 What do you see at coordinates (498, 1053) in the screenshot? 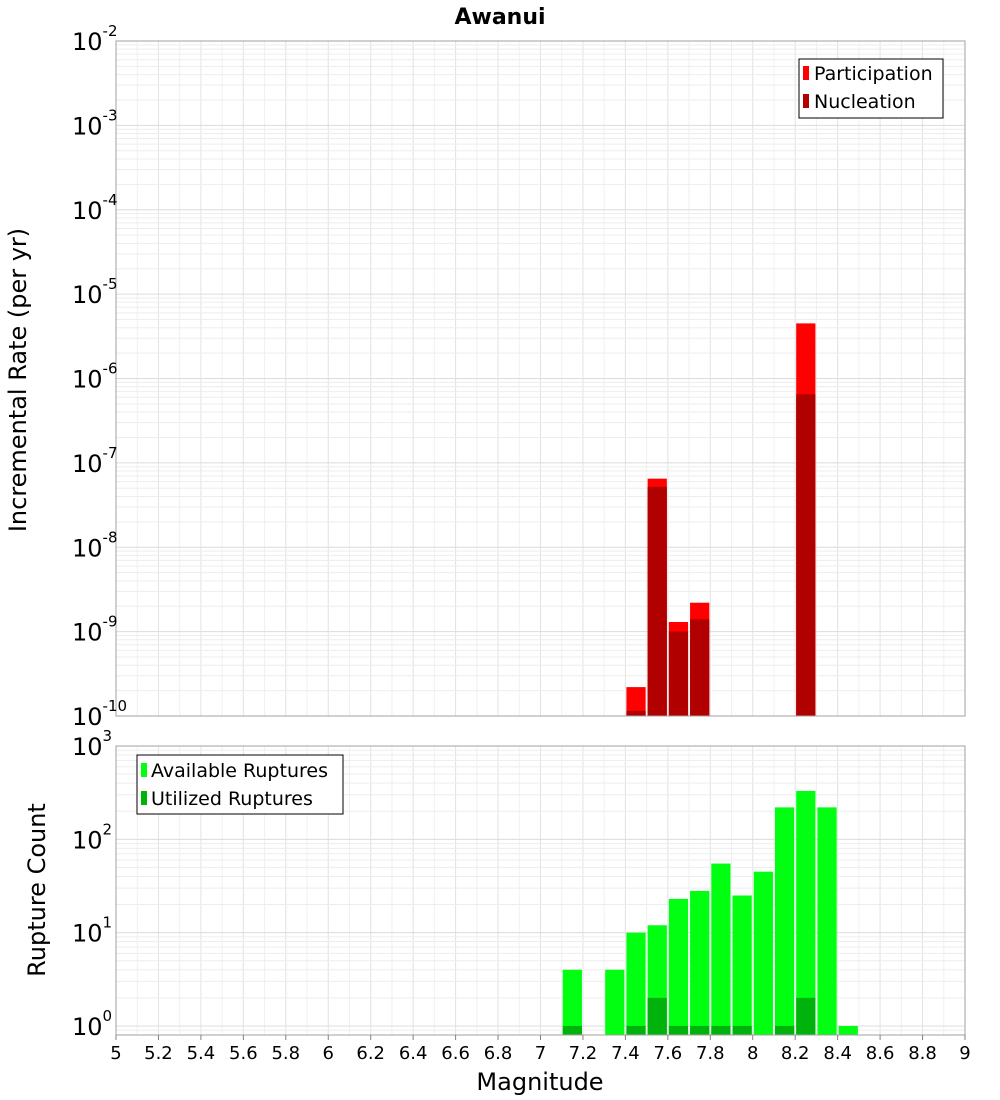
I see `x-tick-label: 6.8` at bounding box center [498, 1053].